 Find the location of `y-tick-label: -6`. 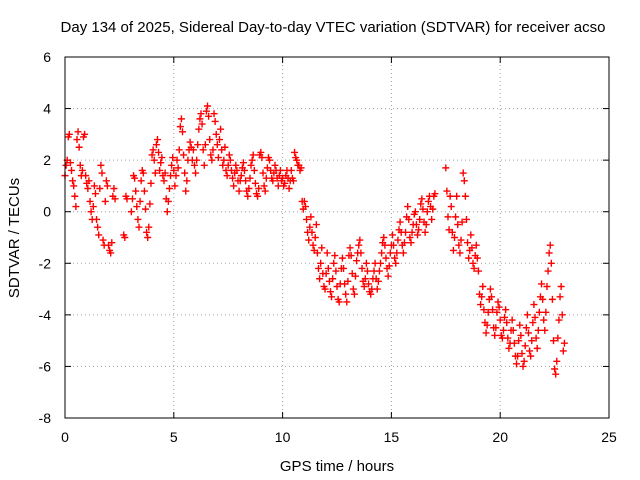

y-tick-label: -6 is located at coordinates (45, 366).